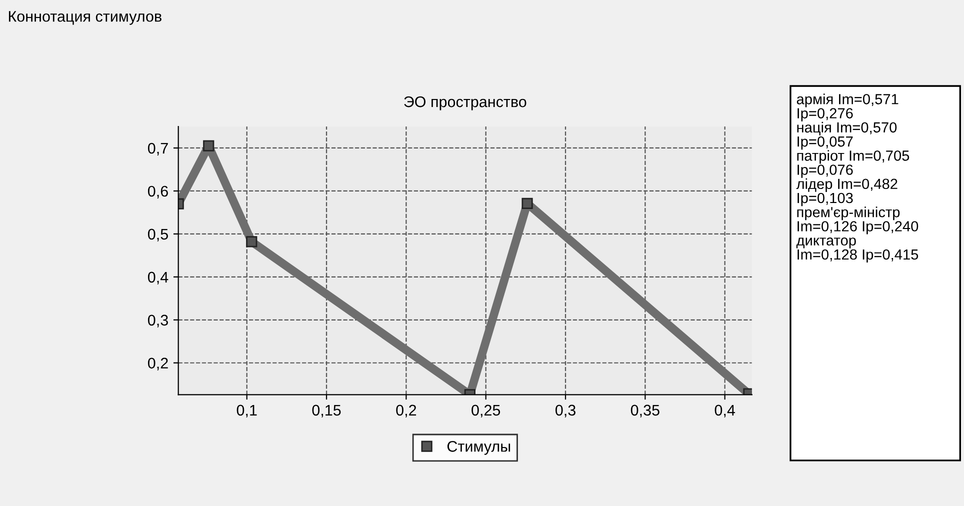  What do you see at coordinates (478, 448) in the screenshot?
I see `legend-label: Стимулы` at bounding box center [478, 448].